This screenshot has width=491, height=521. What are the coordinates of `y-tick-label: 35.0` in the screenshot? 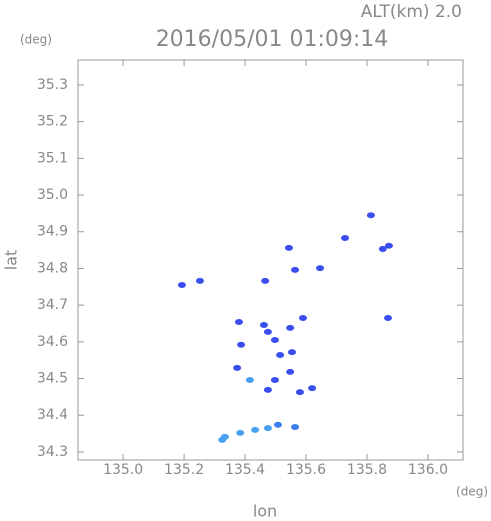 It's located at (52, 195).